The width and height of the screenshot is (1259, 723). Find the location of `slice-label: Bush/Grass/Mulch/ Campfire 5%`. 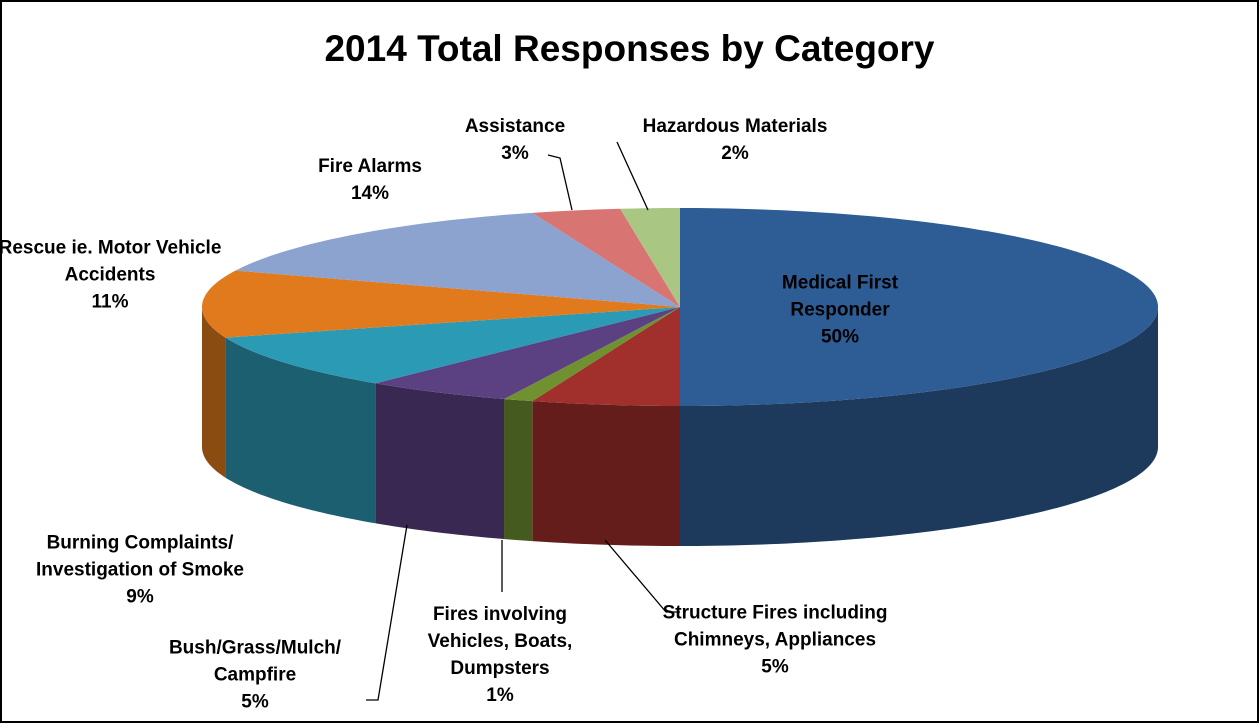

slice-label: Bush/Grass/Mulch/ Campfire 5% is located at coordinates (255, 675).